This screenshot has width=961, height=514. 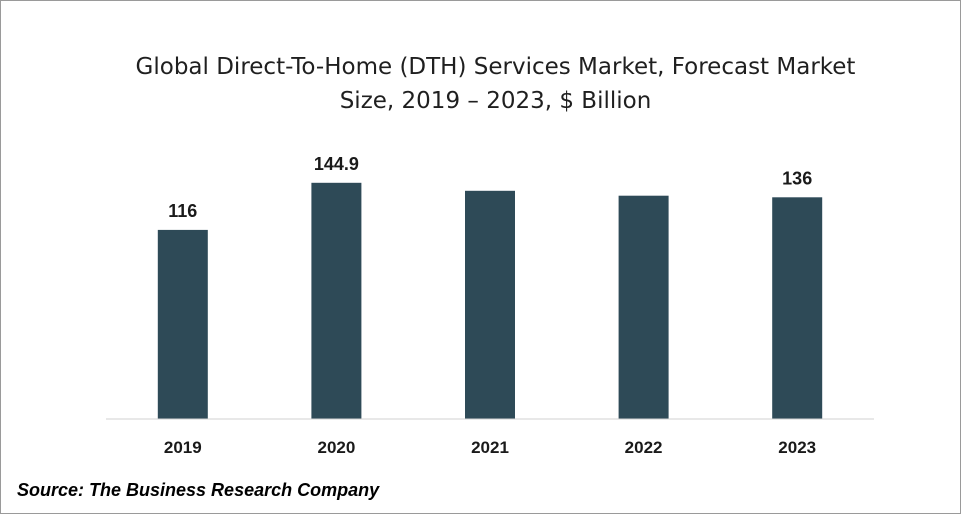 I want to click on x-tick-label-2021: 2021, so click(x=490, y=447).